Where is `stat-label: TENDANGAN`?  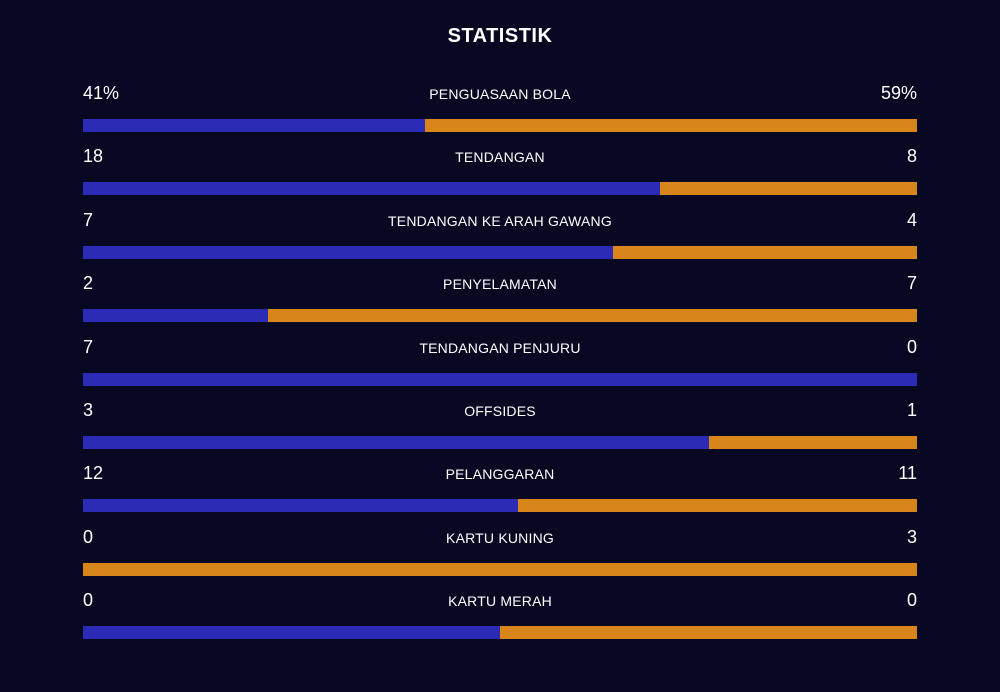
stat-label: TENDANGAN is located at coordinates (500, 157).